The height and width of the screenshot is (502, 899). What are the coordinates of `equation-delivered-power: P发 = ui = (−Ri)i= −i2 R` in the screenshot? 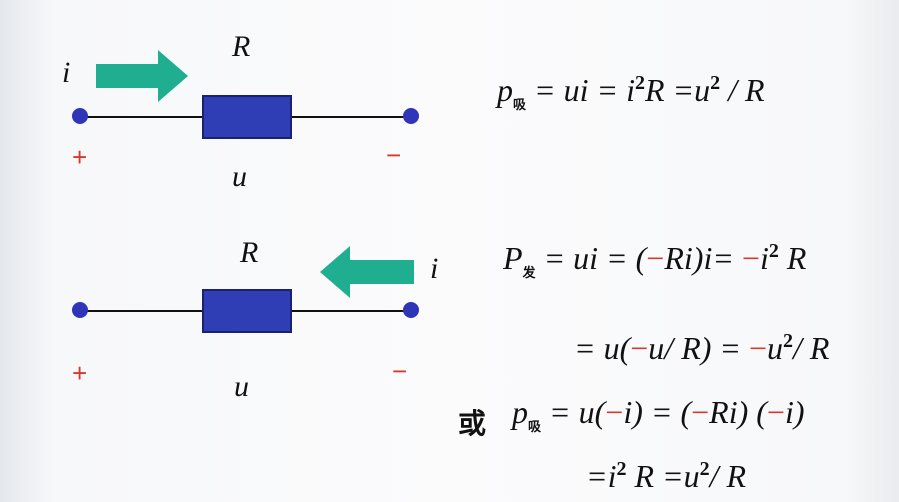 It's located at (655, 260).